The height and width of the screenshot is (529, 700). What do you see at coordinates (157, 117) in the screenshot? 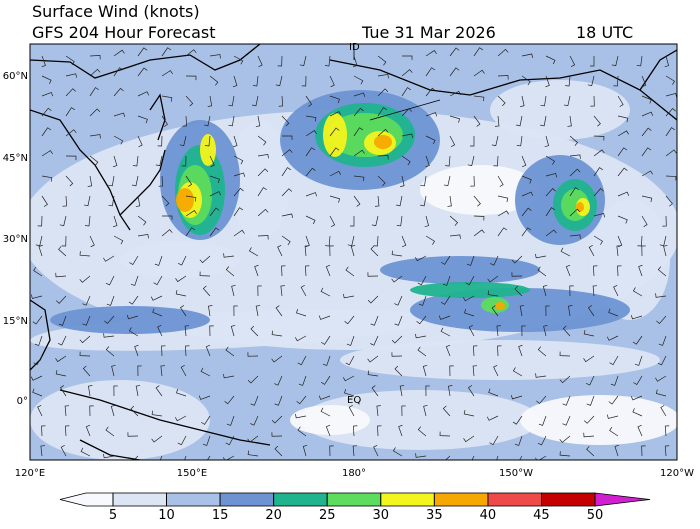
I see `coastline` at bounding box center [157, 117].